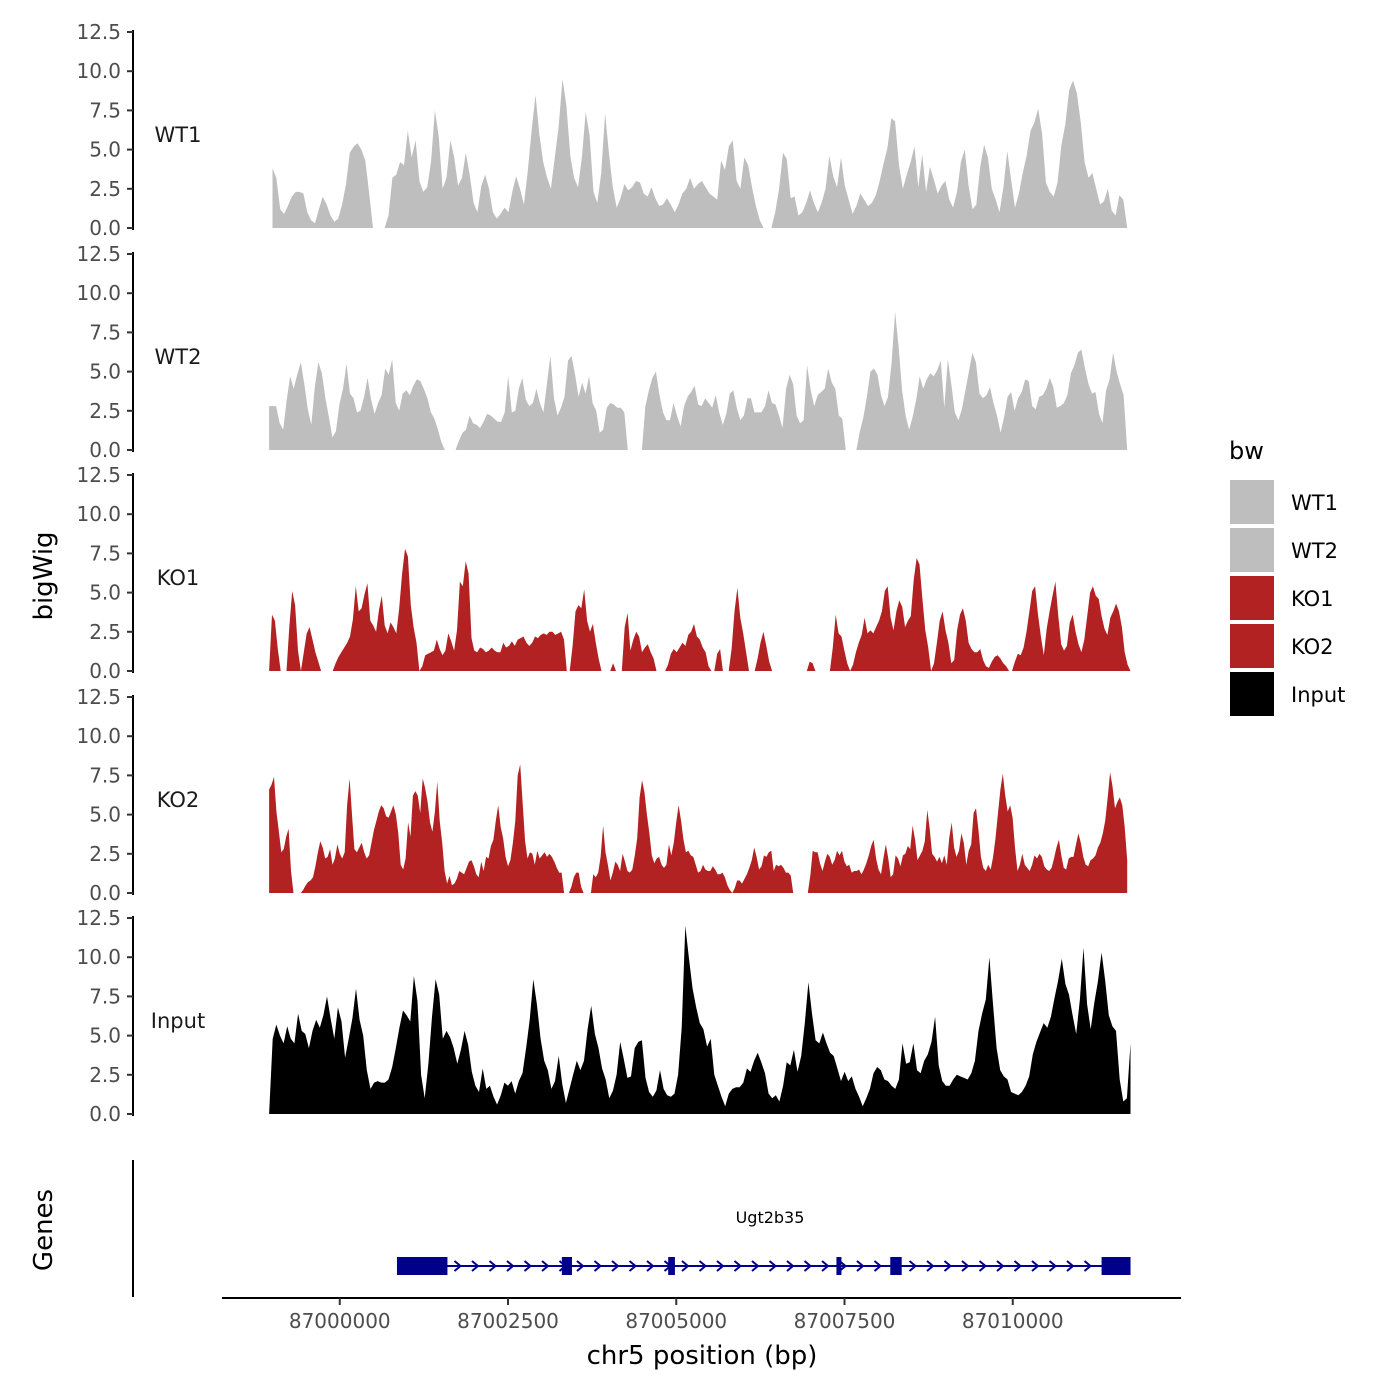 This screenshot has height=1400, width=1400. I want to click on track-panel-wt2: 0.0 2.5 5.0 7.5 10.0 12.5 WT2, so click(602, 352).